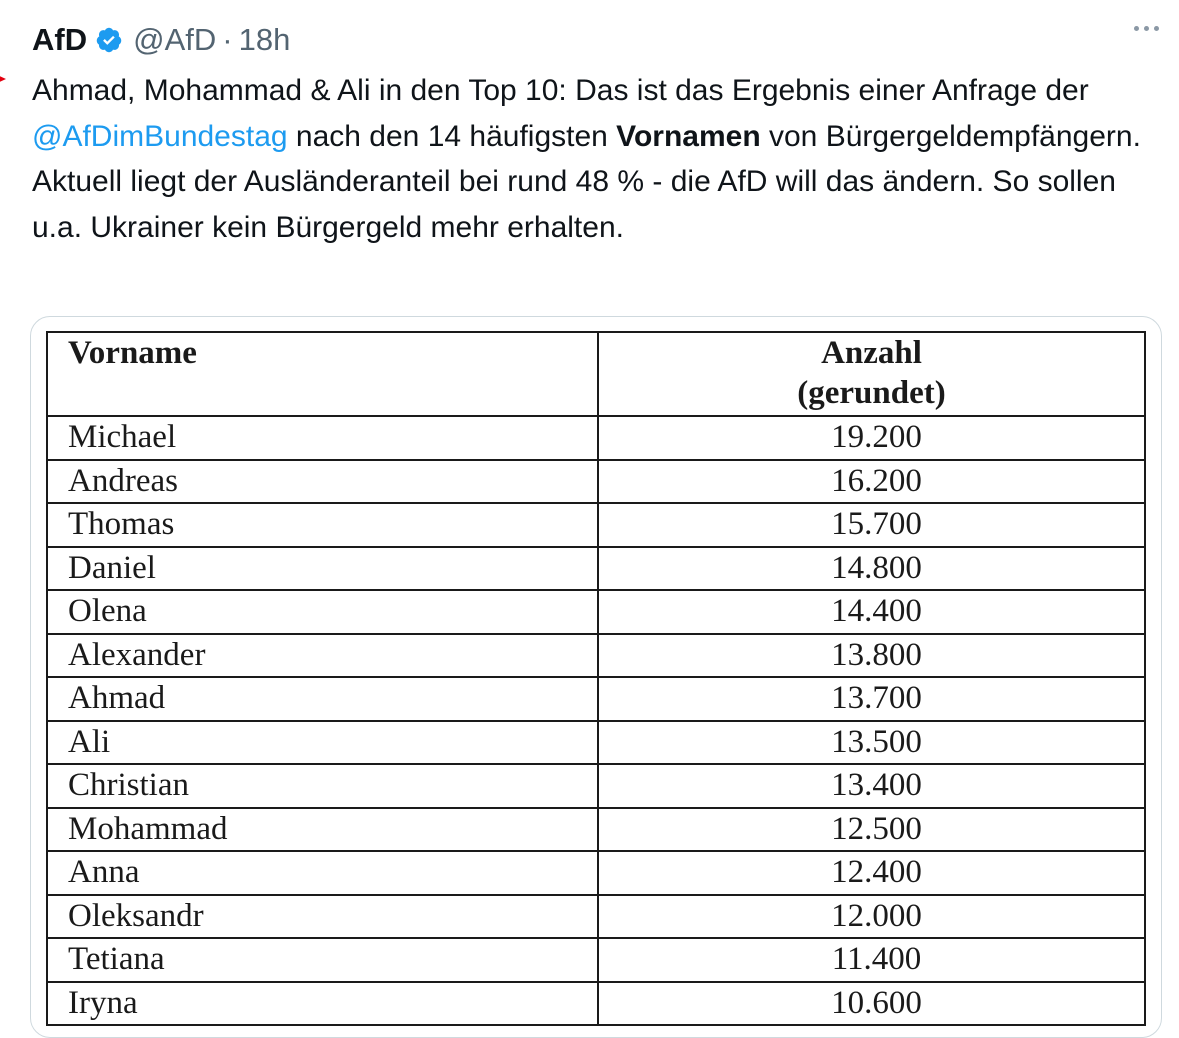 The image size is (1179, 1038). What do you see at coordinates (60, 39) in the screenshot?
I see `display-name: AfD` at bounding box center [60, 39].